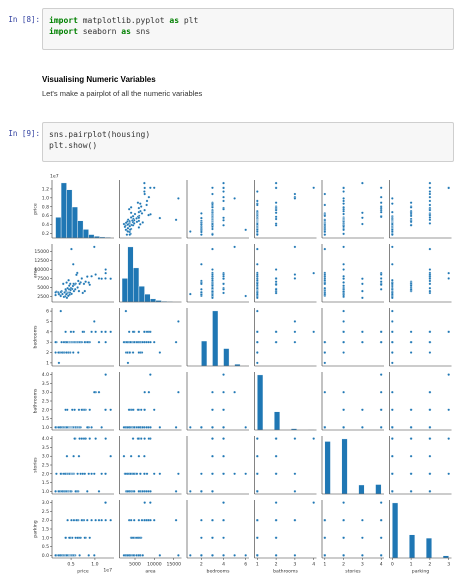  I want to click on y-axis-label: price, so click(36, 209).